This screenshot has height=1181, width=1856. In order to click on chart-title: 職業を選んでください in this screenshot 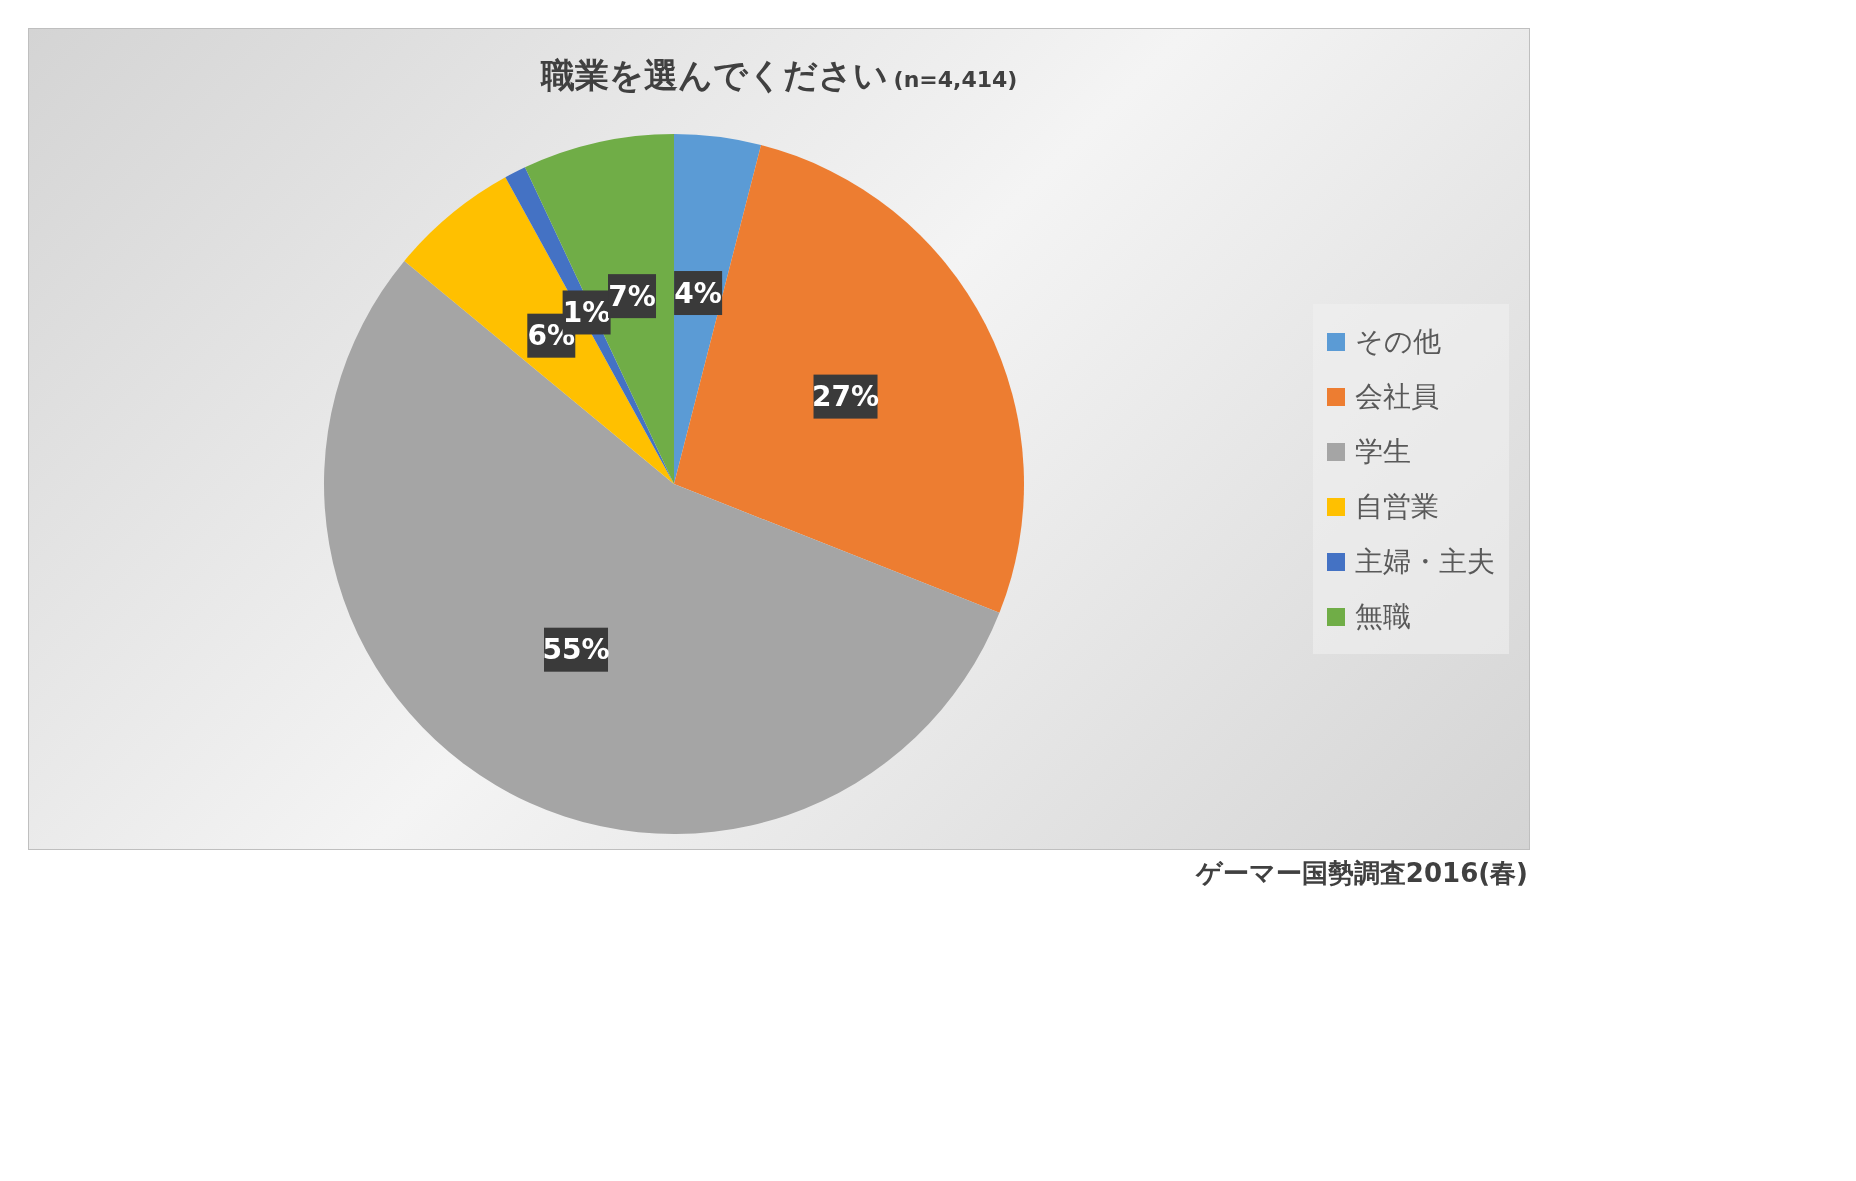, I will do `click(714, 75)`.